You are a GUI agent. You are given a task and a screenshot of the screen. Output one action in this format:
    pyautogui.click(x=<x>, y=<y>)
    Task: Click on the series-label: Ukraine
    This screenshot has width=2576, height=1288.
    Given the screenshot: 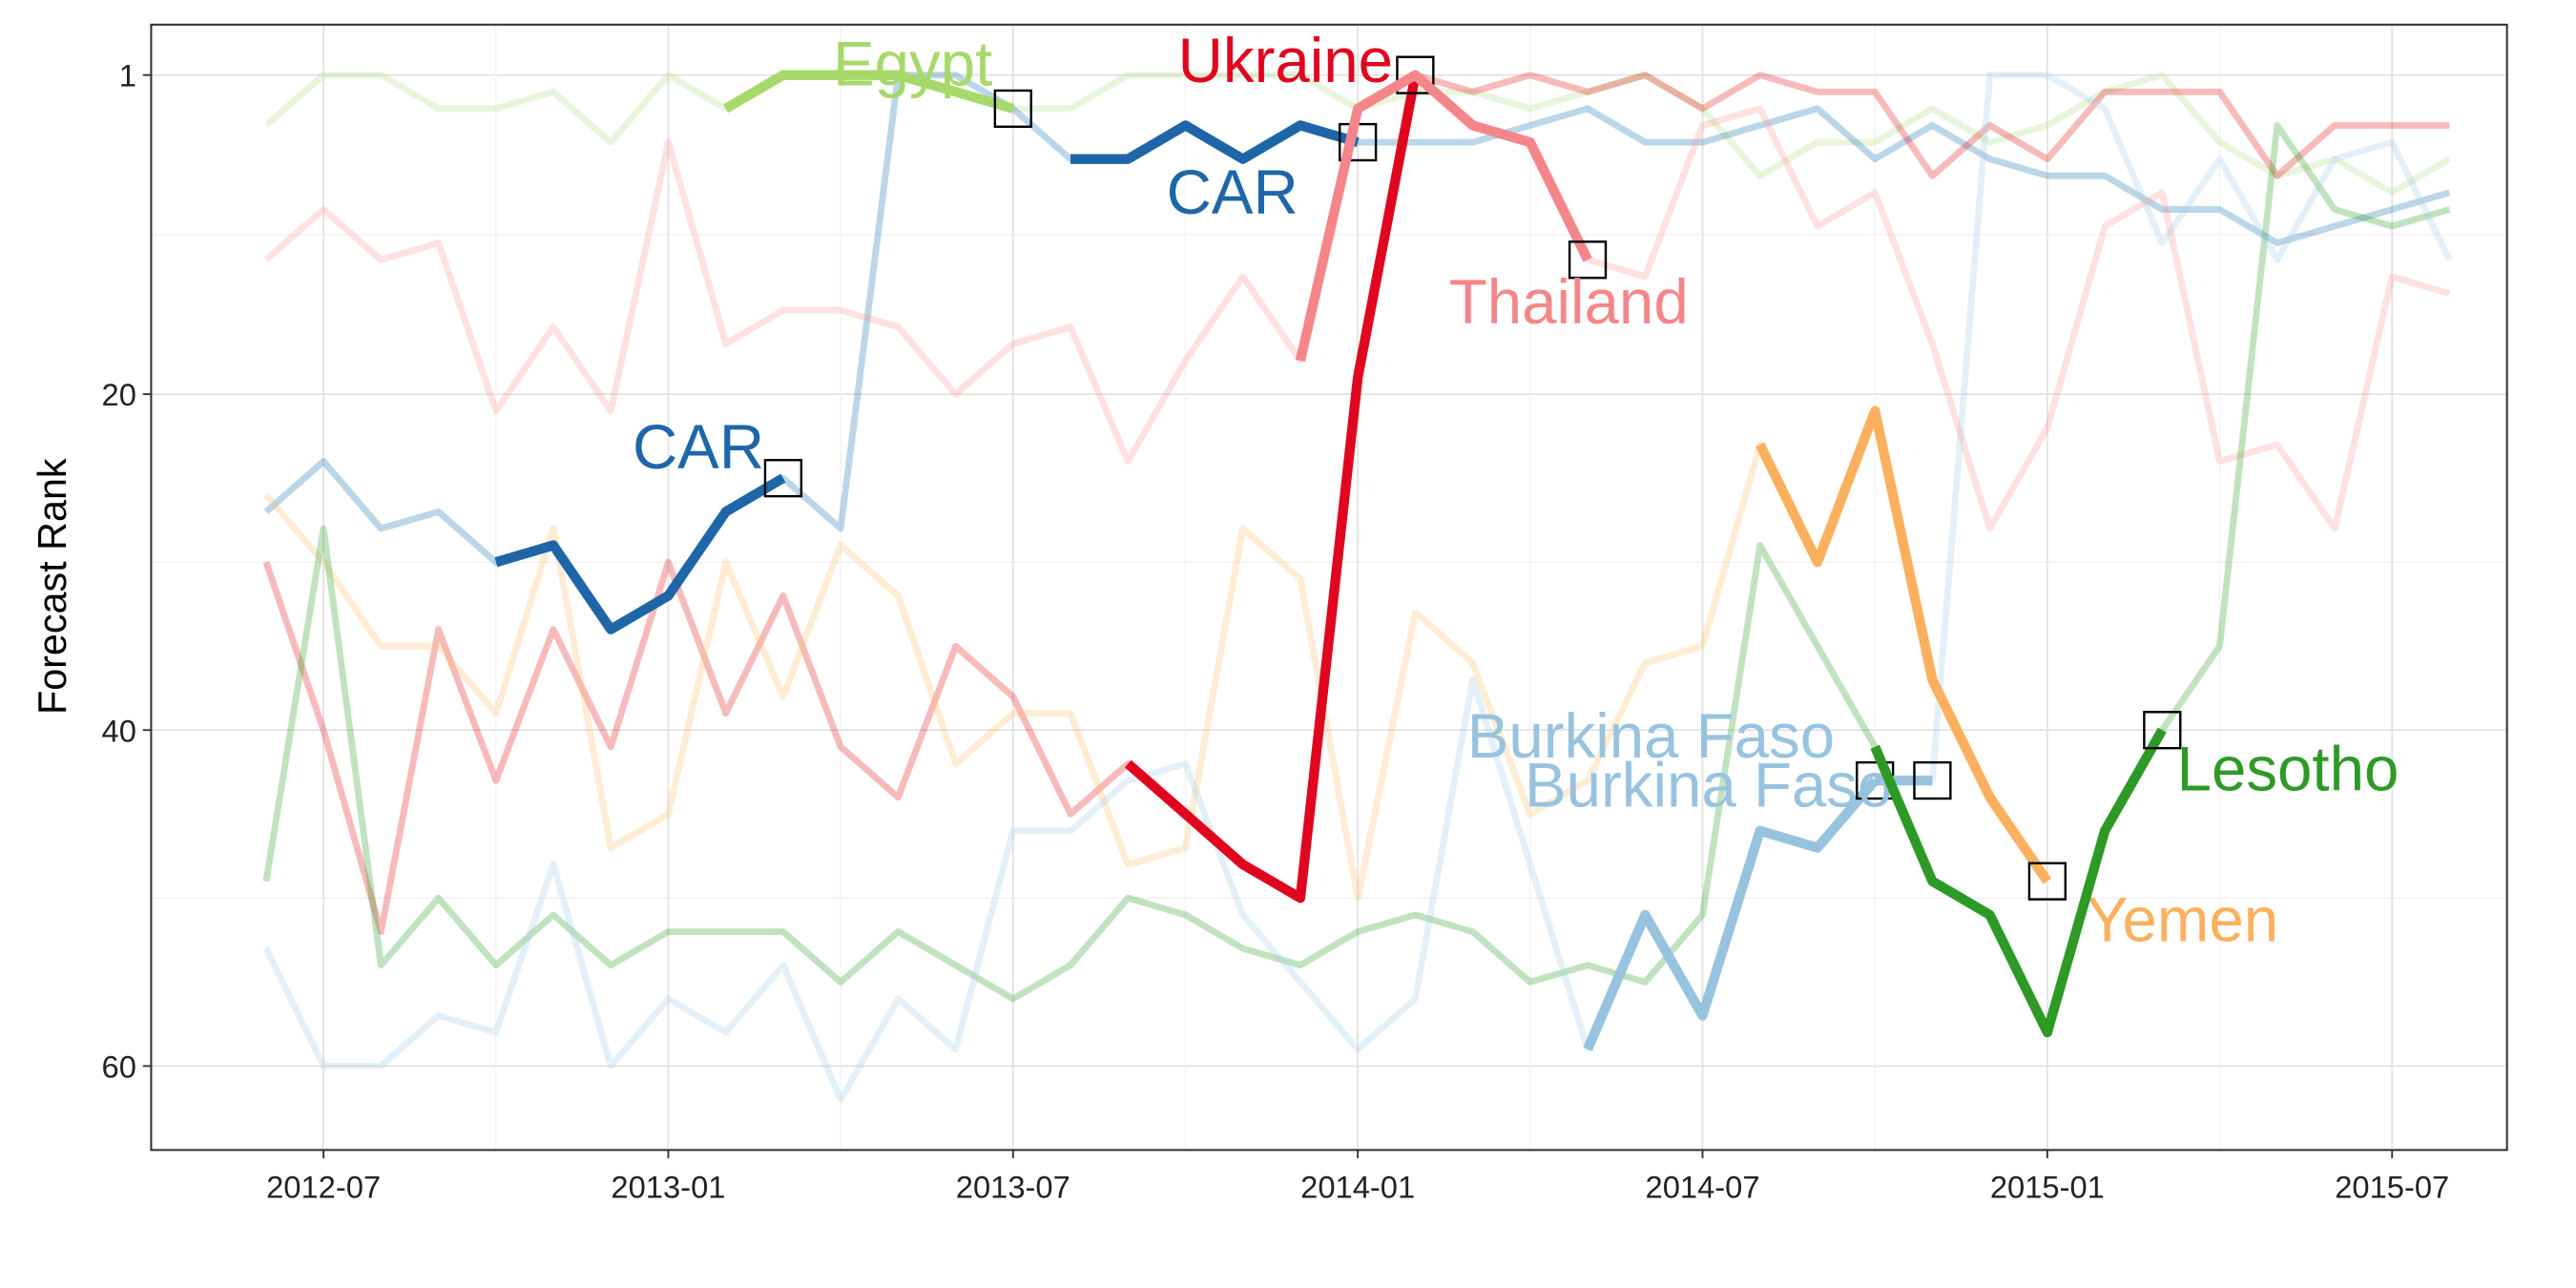 What is the action you would take?
    pyautogui.click(x=1285, y=60)
    